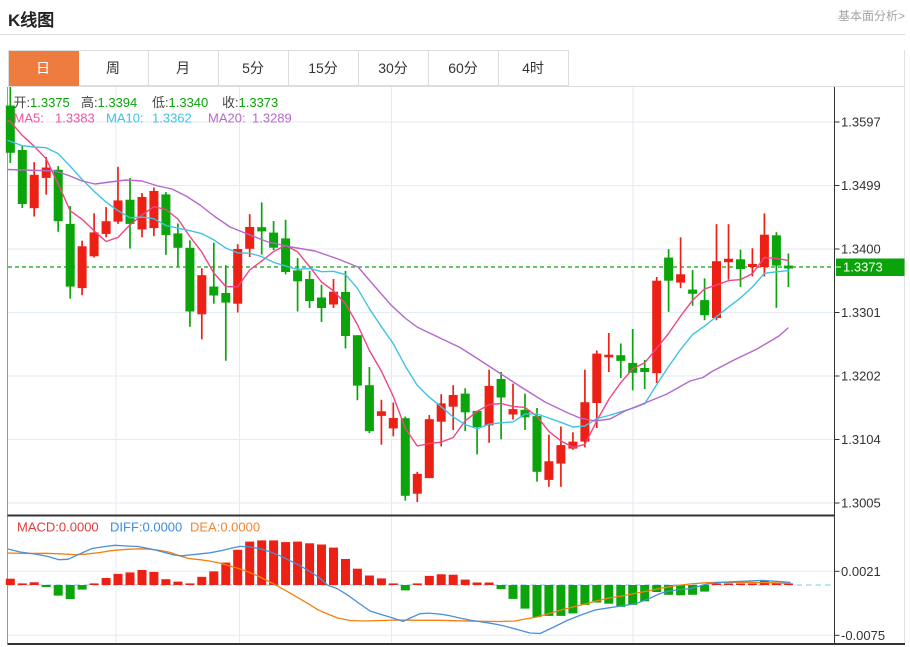 The image size is (910, 647). What do you see at coordinates (861, 571) in the screenshot?
I see `svg-text: 0.0021` at bounding box center [861, 571].